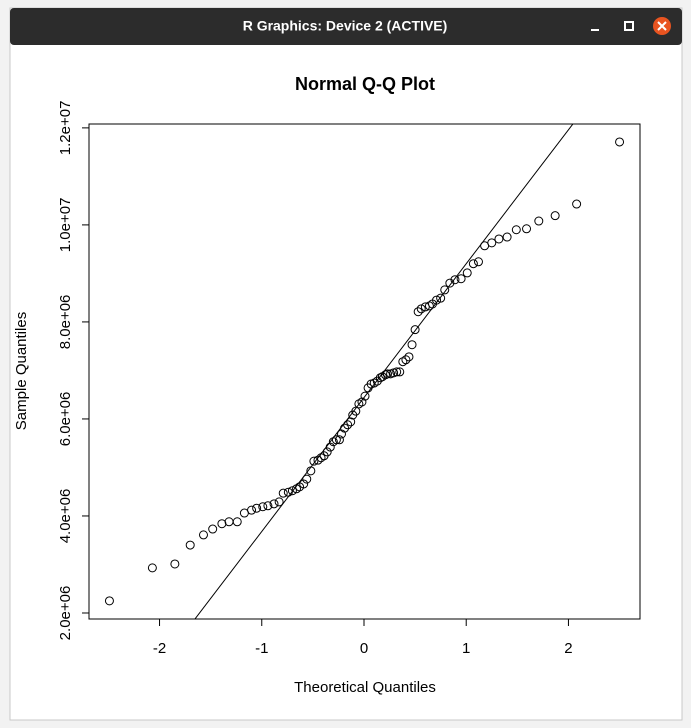  I want to click on x-tick-label: -2, so click(159, 648).